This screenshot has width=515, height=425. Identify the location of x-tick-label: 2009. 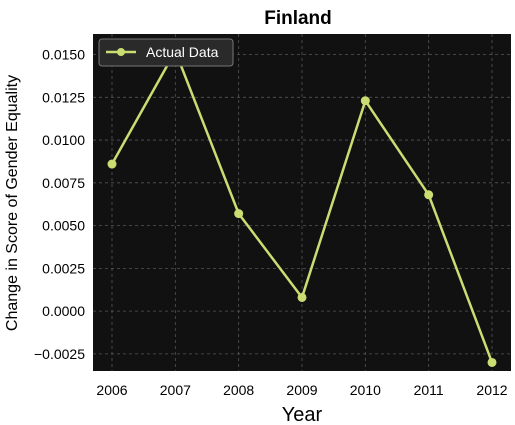
(301, 390).